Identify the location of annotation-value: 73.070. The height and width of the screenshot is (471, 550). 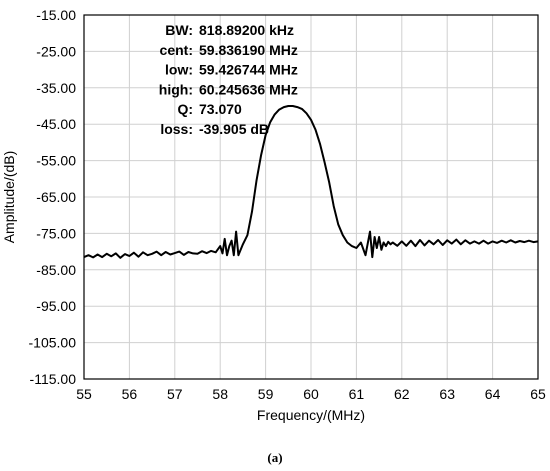
(220, 109).